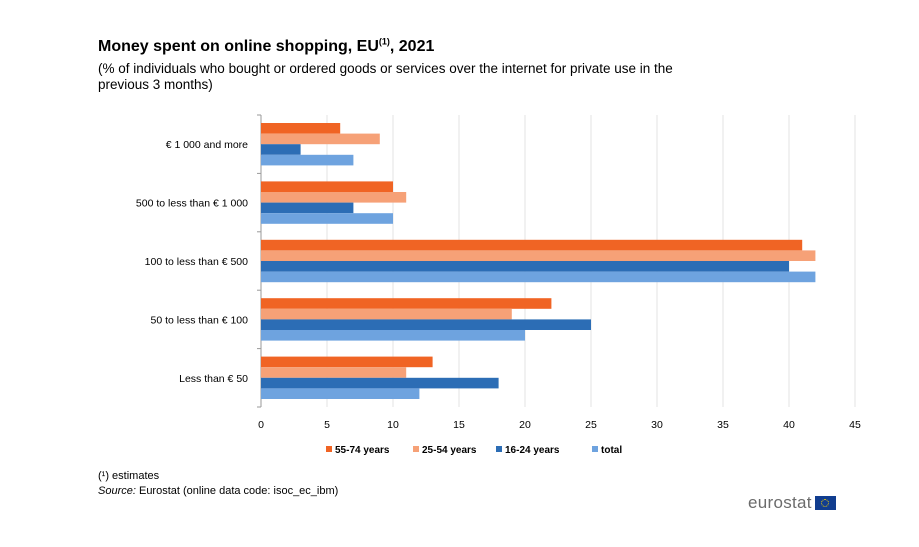 The width and height of the screenshot is (919, 547). I want to click on legend-label: 16-24 years, so click(532, 450).